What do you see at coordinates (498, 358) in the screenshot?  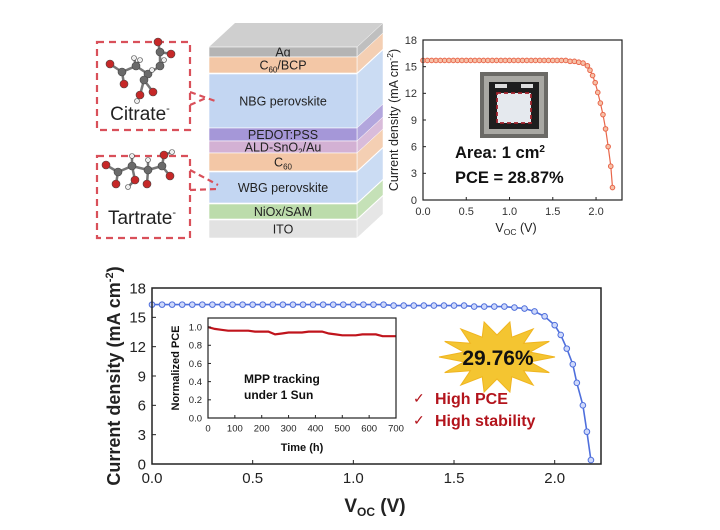 I see `champion-pce-value: 29.76%` at bounding box center [498, 358].